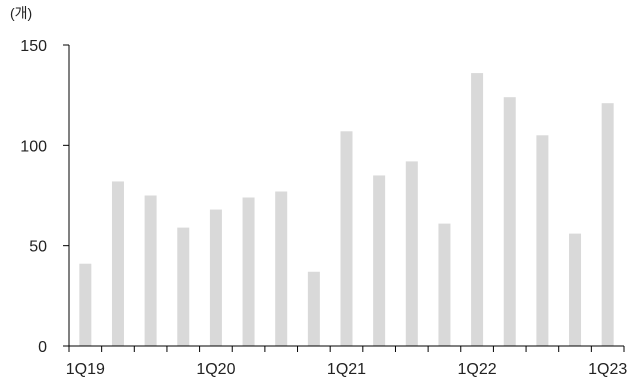 The image size is (644, 383). I want to click on bar-1Q19, so click(85, 304).